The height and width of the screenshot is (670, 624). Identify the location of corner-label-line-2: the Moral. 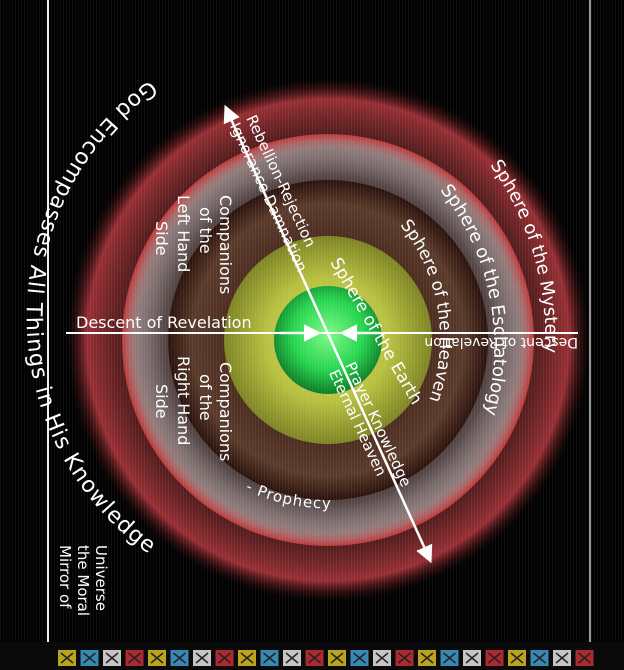
(83, 580).